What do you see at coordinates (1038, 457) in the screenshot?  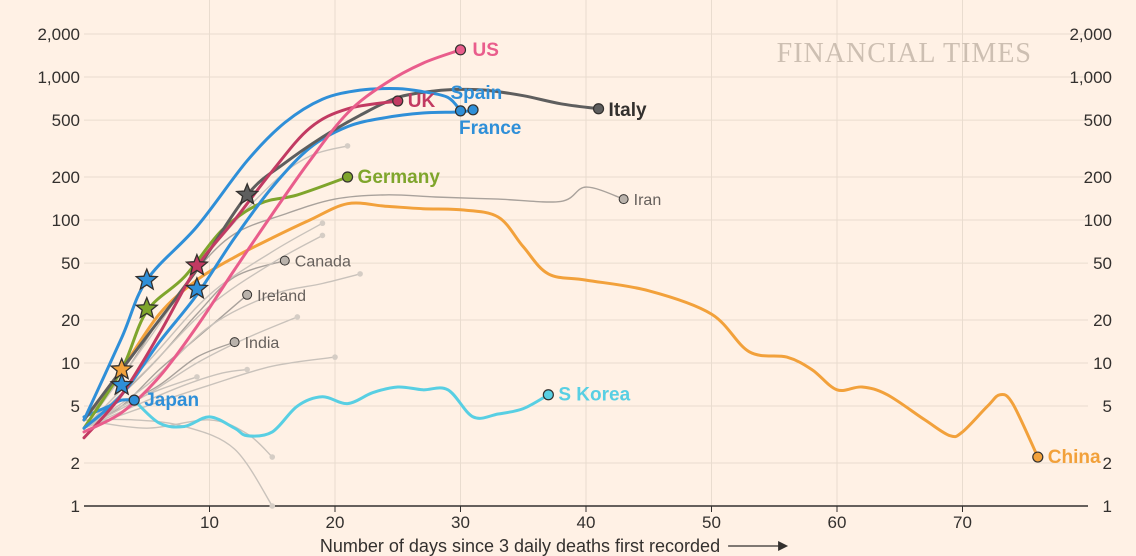 I see `end-marker-china` at bounding box center [1038, 457].